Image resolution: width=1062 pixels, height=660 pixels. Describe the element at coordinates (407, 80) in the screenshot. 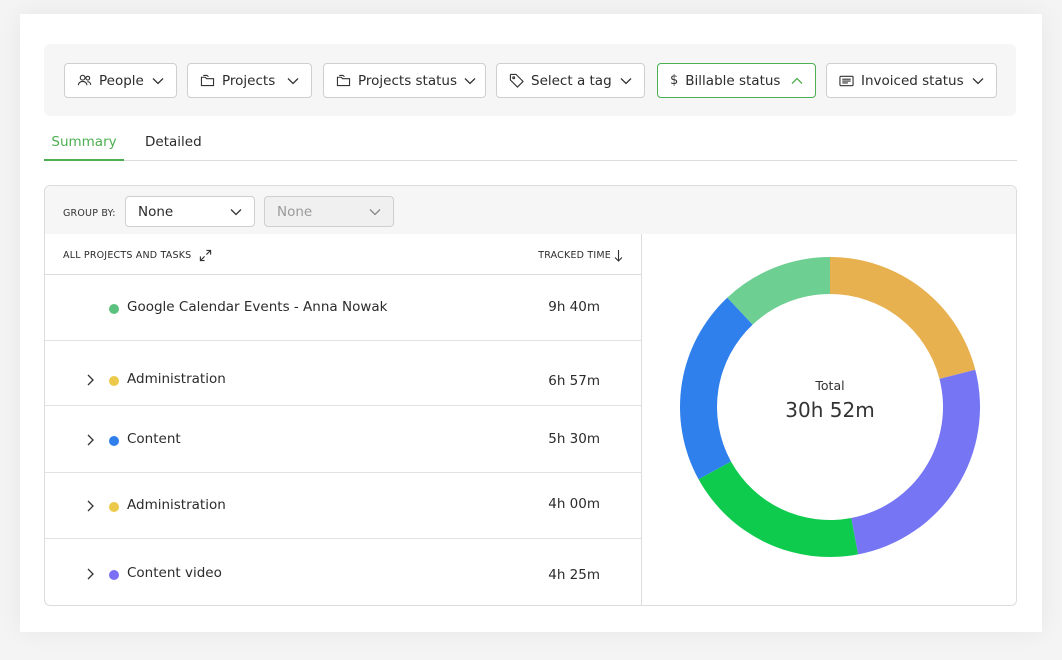

I see `projects-status-filter-label: Projects status` at that location.